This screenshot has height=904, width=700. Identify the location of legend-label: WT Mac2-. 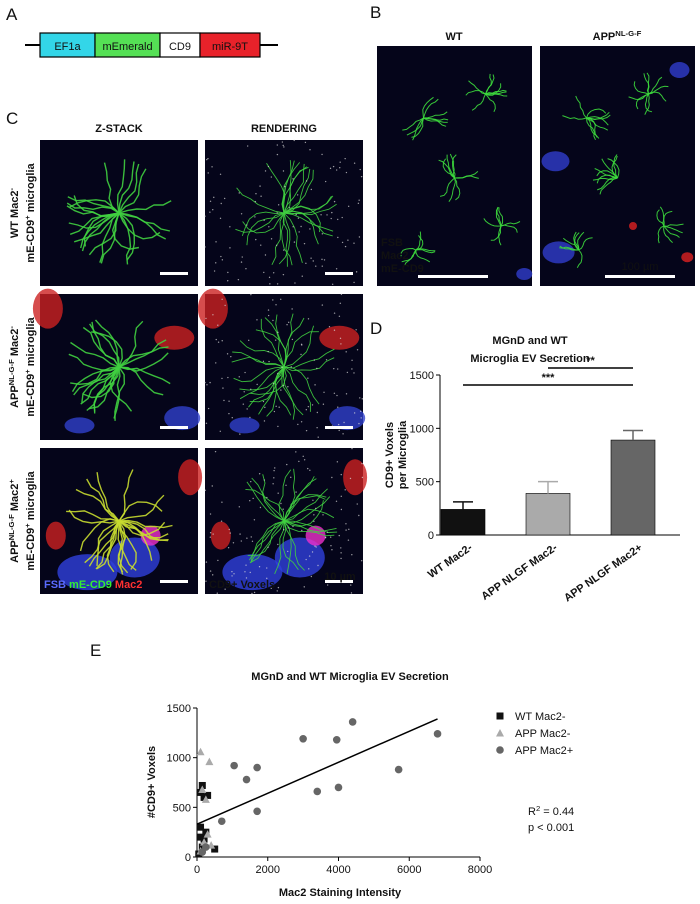
(540, 717).